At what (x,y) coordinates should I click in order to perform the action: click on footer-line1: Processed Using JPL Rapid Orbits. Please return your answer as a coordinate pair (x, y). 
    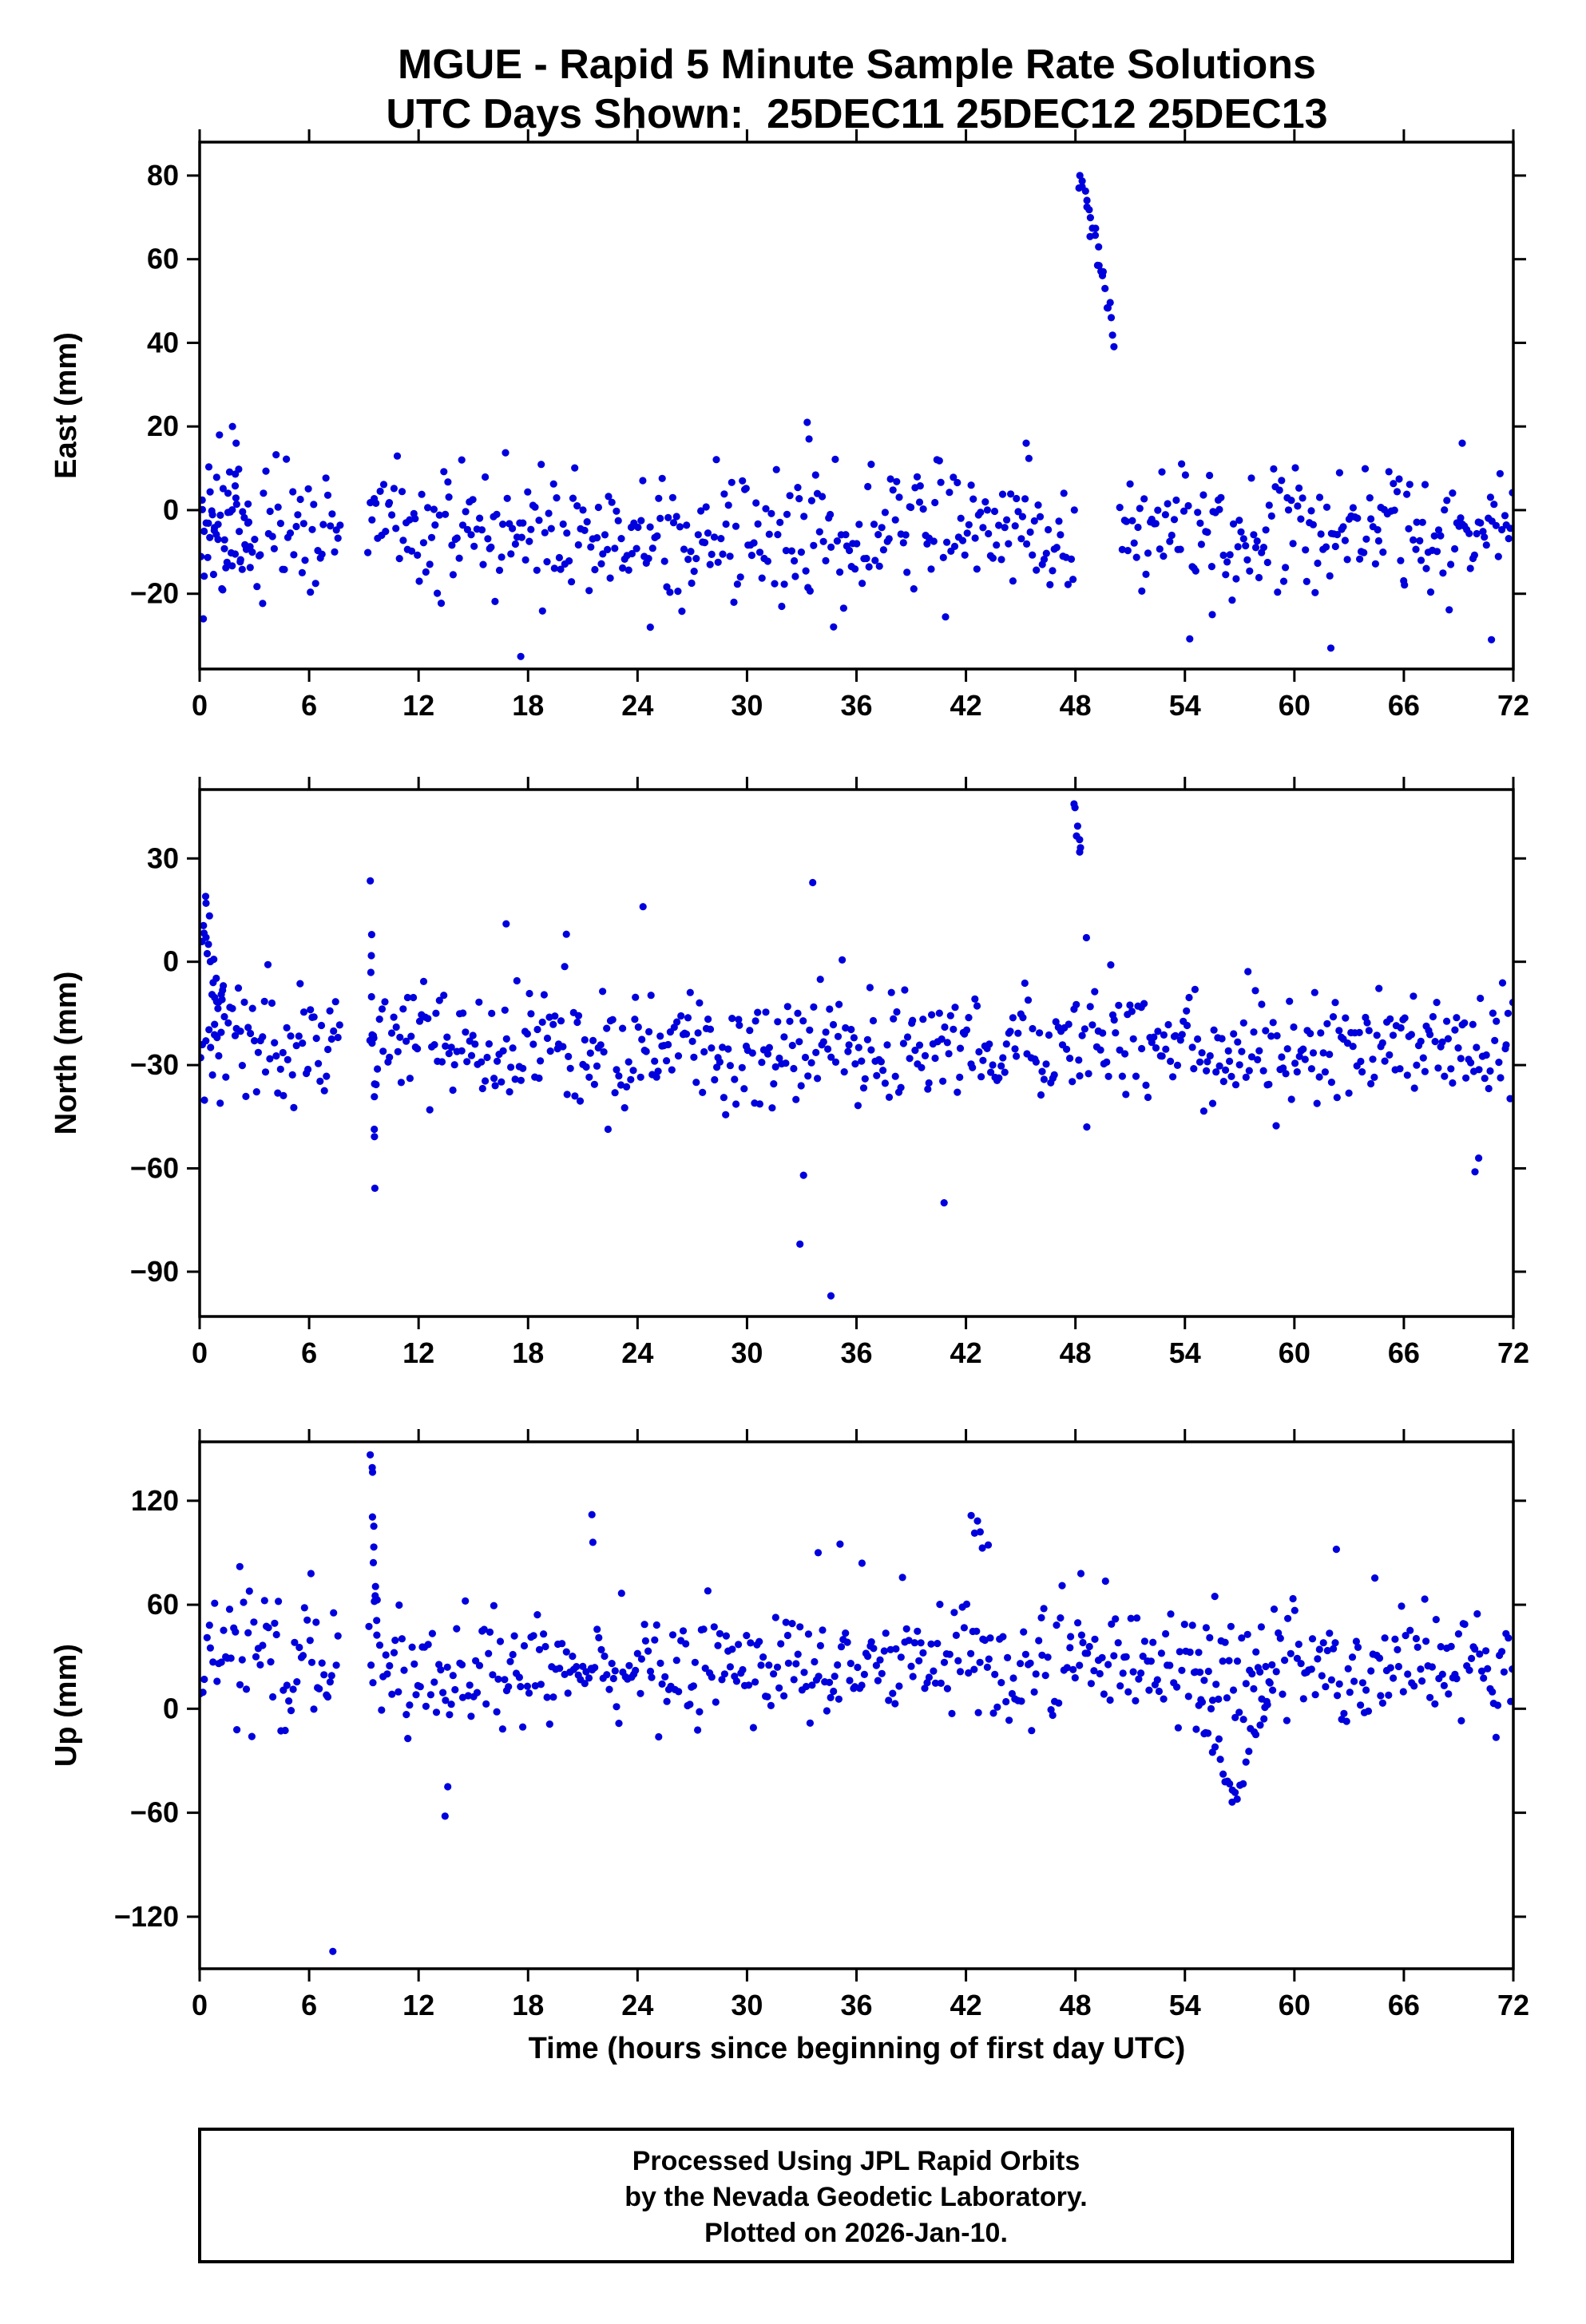
    Looking at the image, I should click on (856, 2161).